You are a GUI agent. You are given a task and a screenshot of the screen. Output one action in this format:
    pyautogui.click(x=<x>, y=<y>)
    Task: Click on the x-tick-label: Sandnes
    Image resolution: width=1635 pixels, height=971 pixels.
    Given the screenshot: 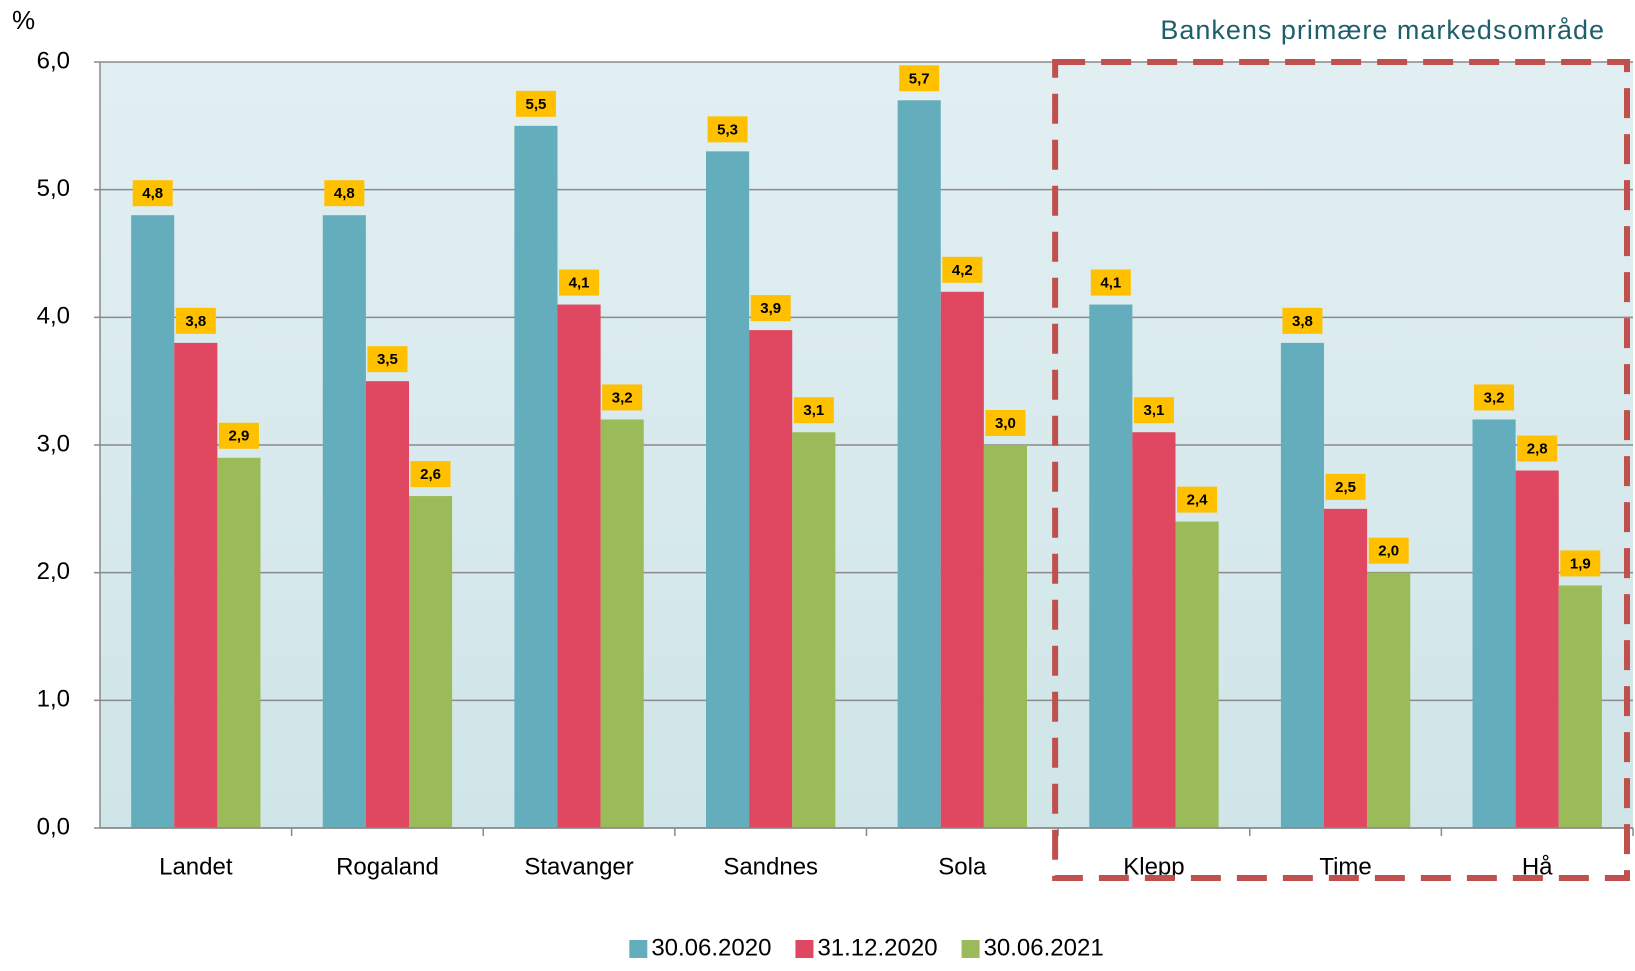 What is the action you would take?
    pyautogui.click(x=770, y=866)
    